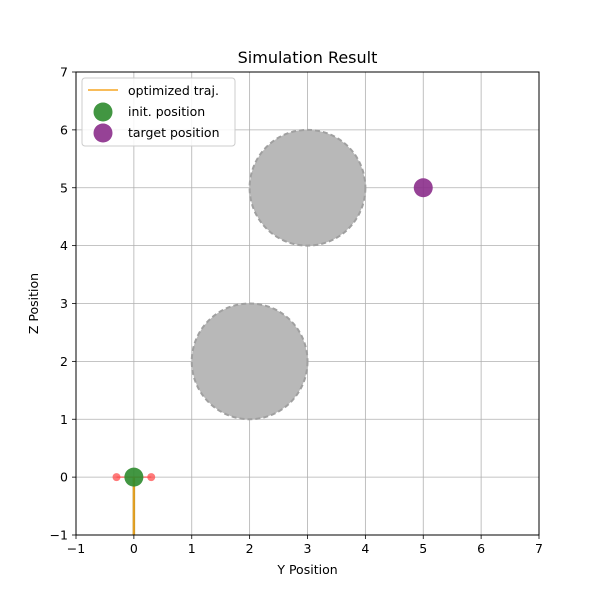 The width and height of the screenshot is (600, 600). Describe the element at coordinates (64, 477) in the screenshot. I see `y-tick-label-1: 0` at that location.